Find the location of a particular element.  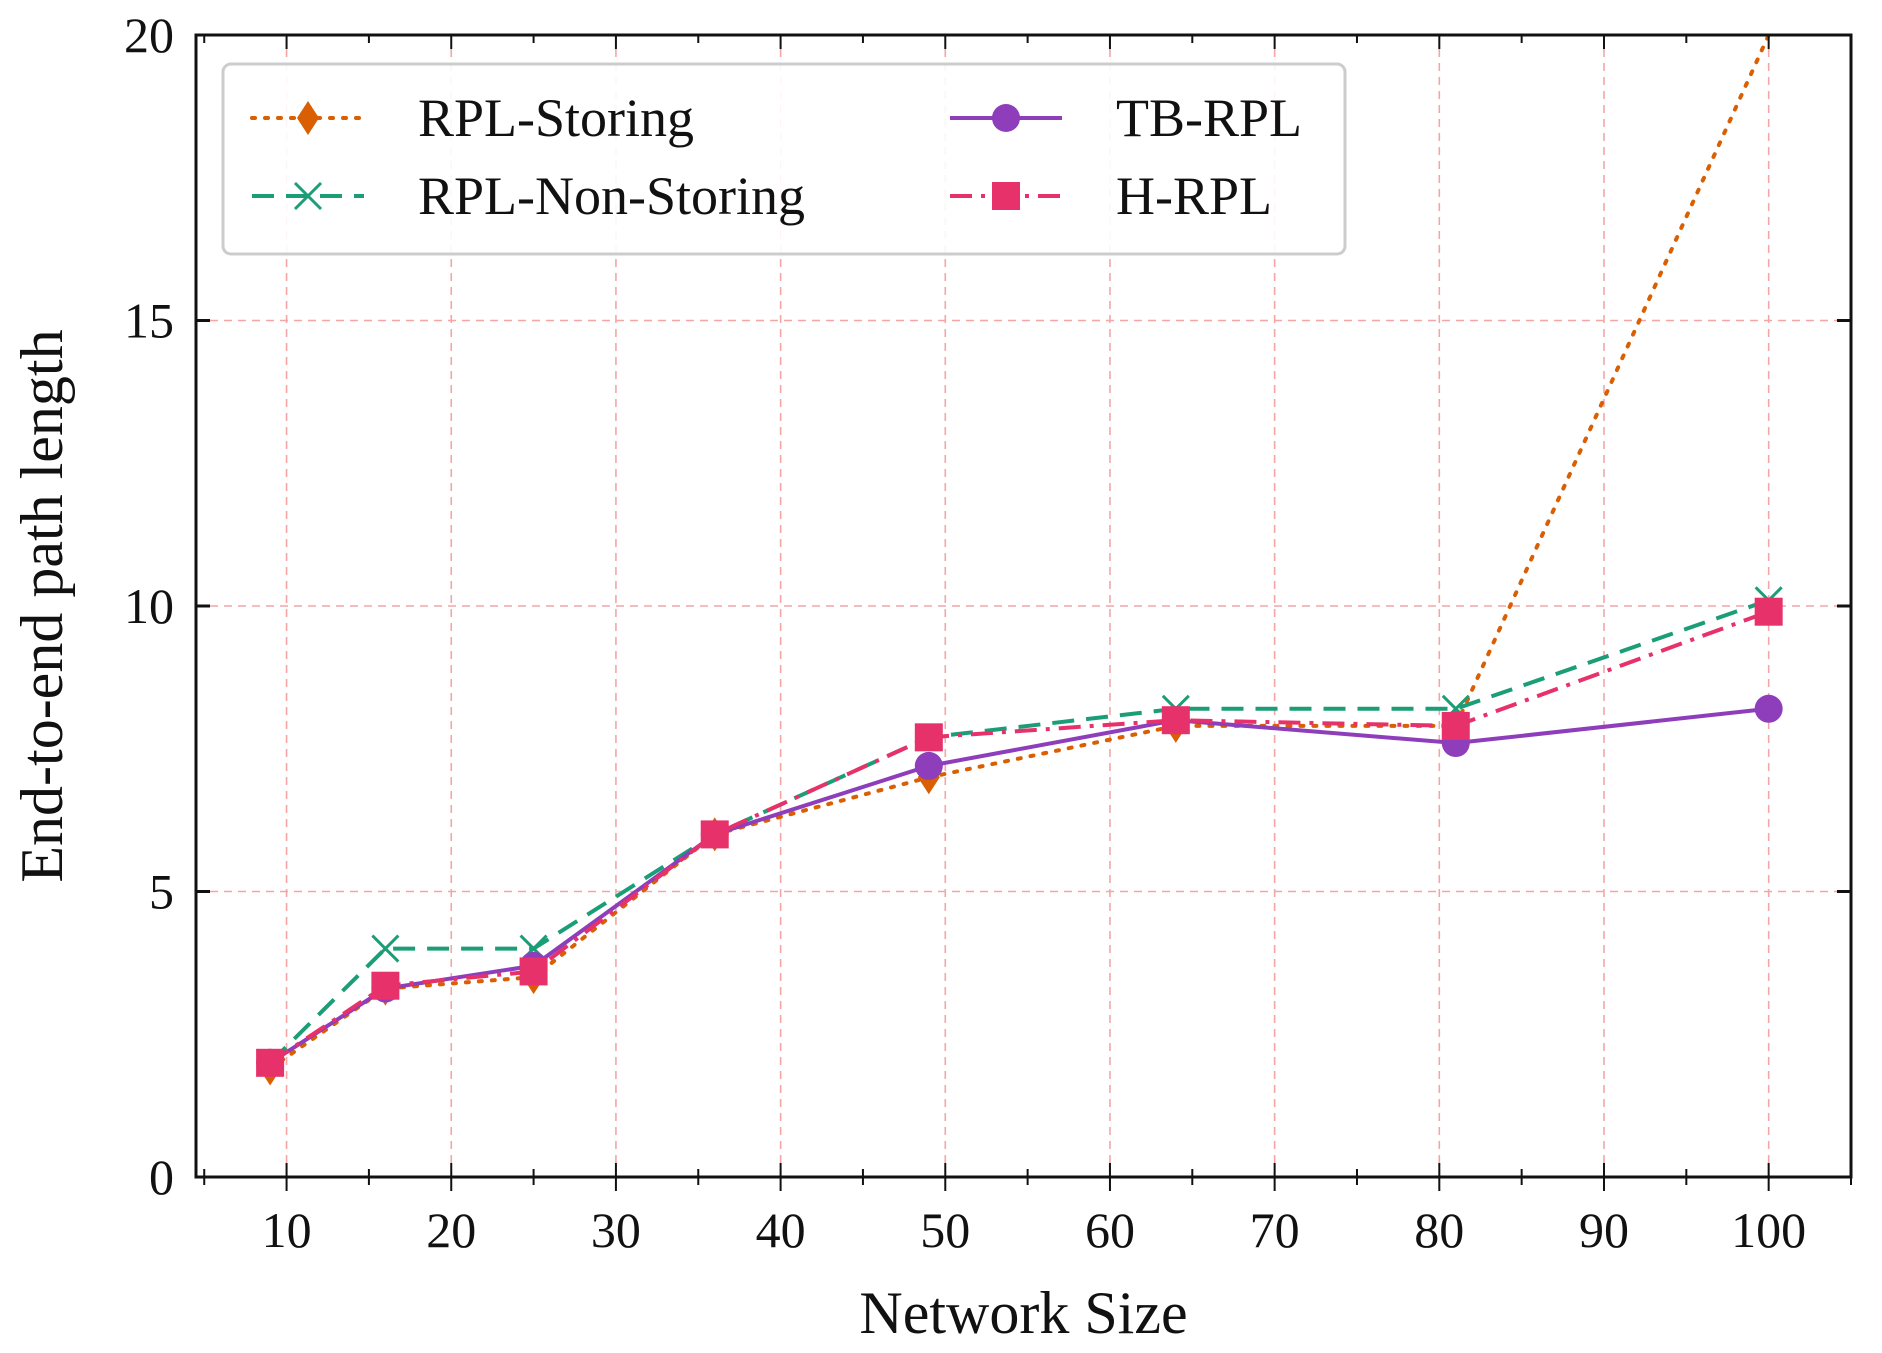

legend-label-h-rpl: H-RPL is located at coordinates (1194, 196).